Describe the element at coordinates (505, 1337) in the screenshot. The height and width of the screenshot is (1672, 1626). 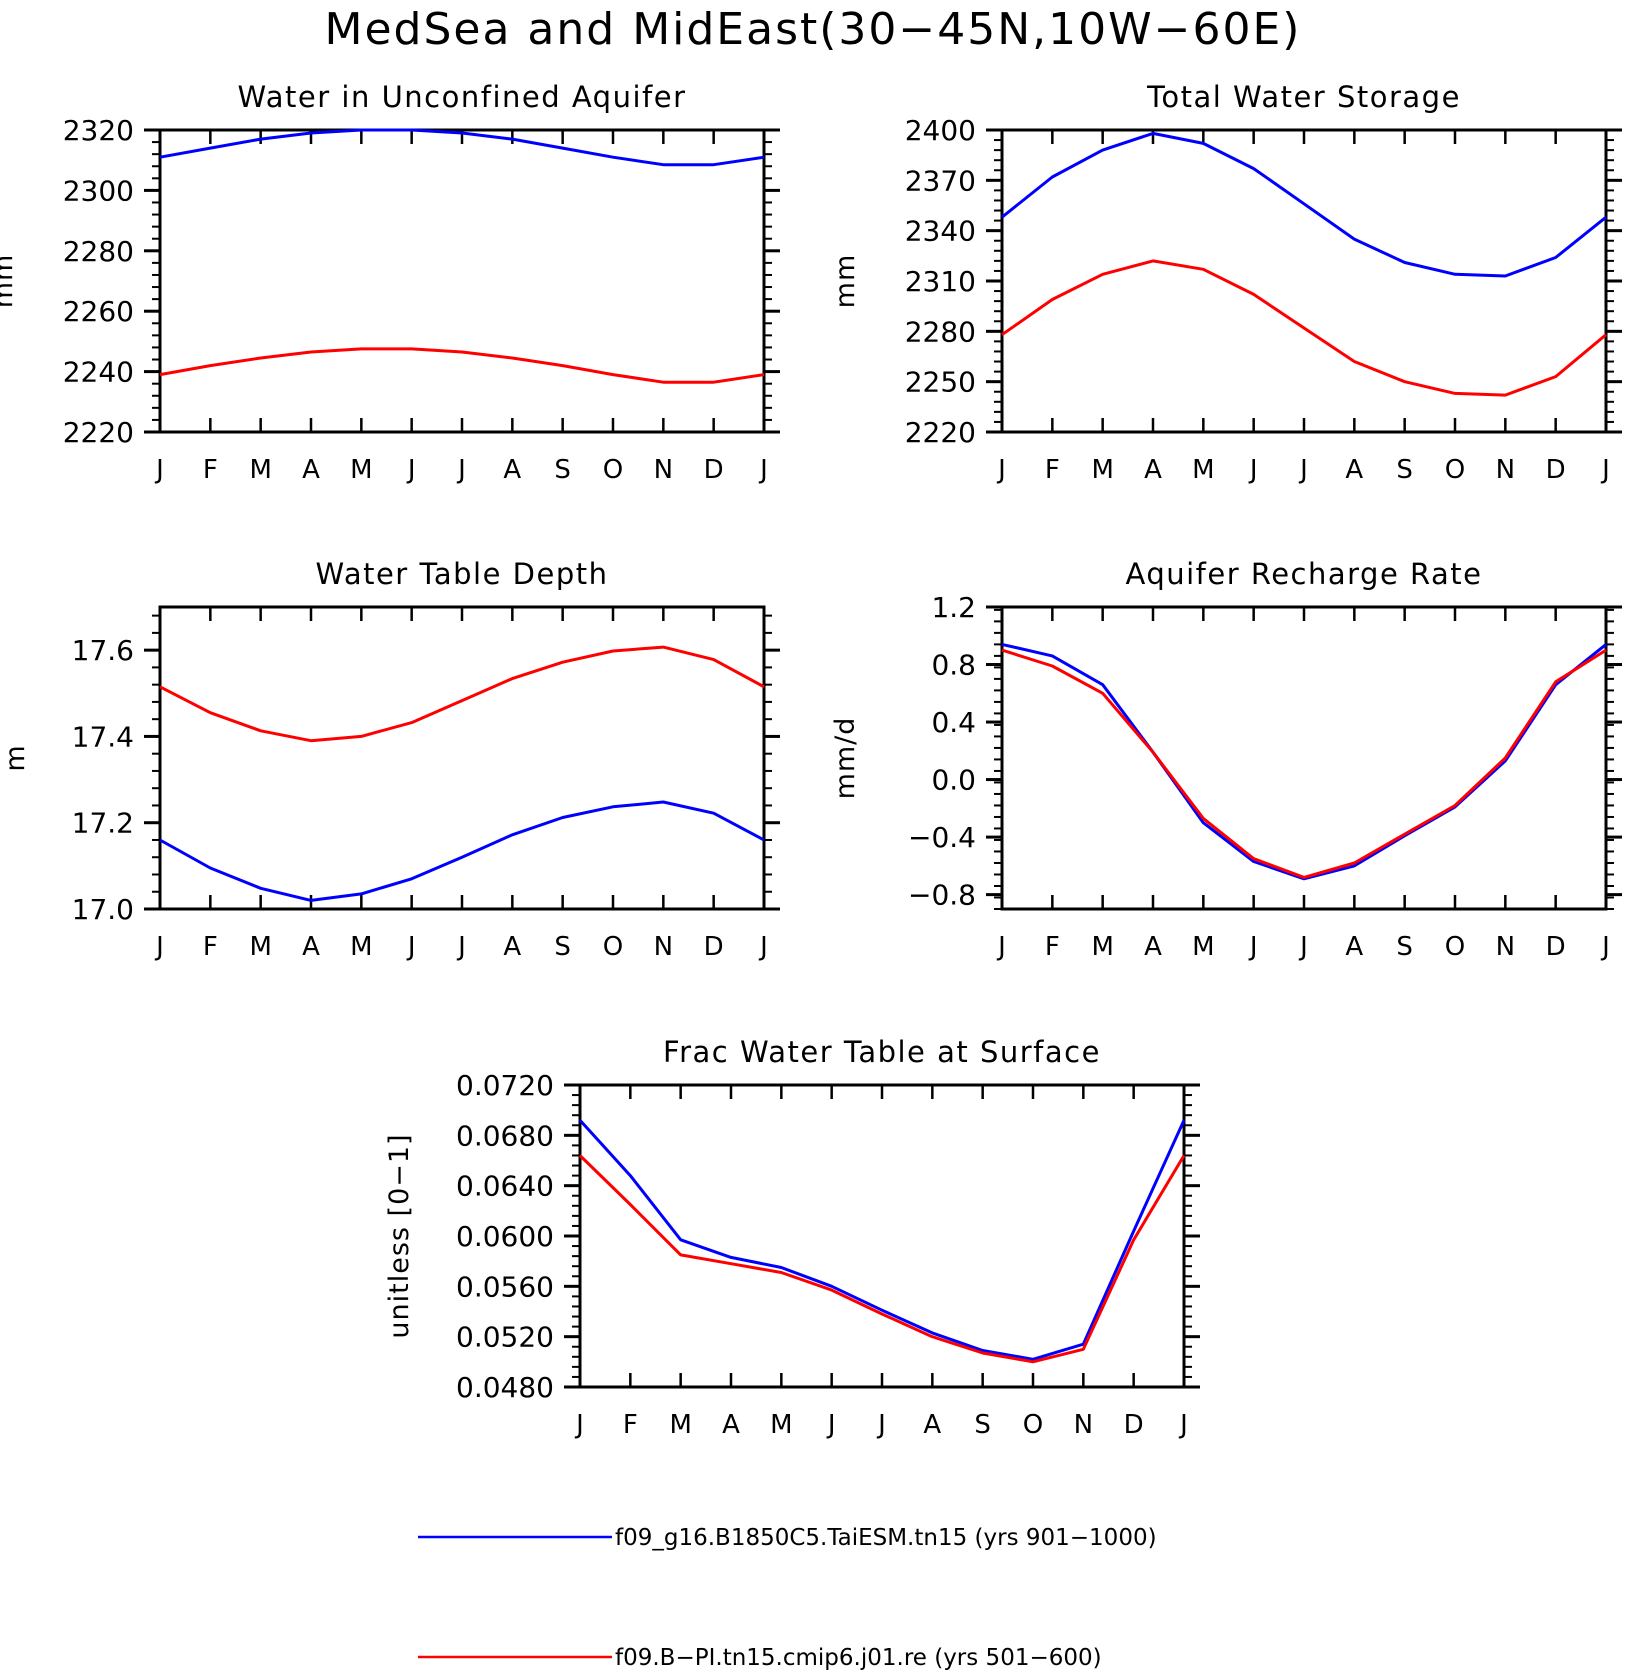
I see `y-tick-label: 0.0520` at that location.